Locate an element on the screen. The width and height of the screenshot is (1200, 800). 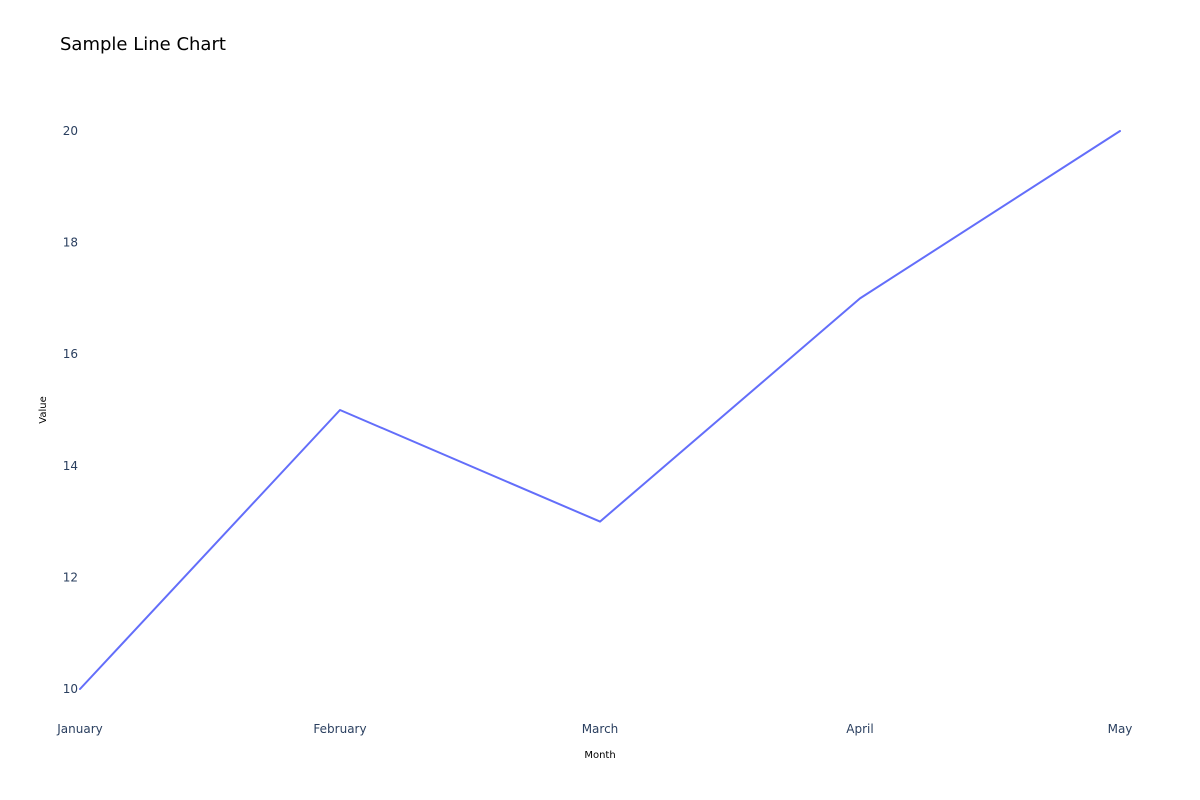
y-axis-title: Value is located at coordinates (43, 409).